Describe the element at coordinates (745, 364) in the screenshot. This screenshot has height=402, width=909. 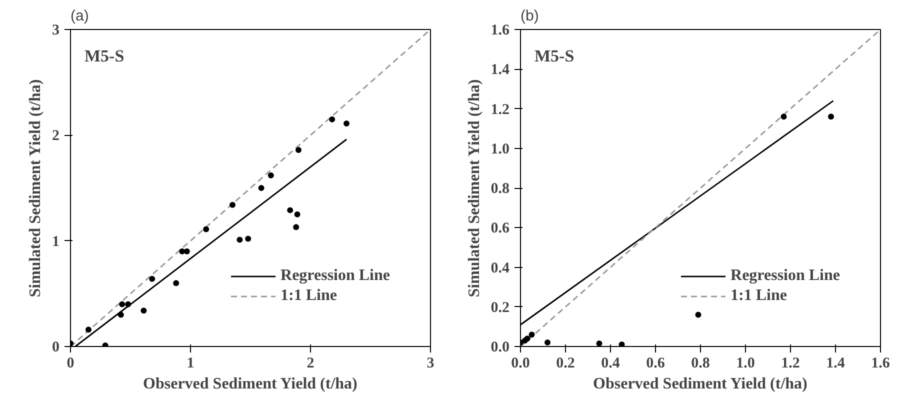
I see `x-tick-label: 1.0` at that location.